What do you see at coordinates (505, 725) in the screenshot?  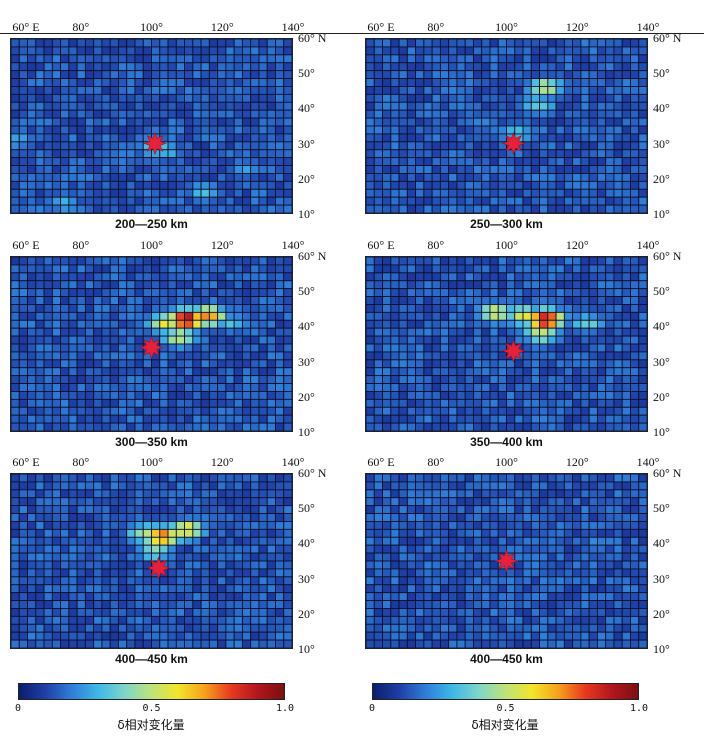 I see `colorbar-title: δ相对变化量` at bounding box center [505, 725].